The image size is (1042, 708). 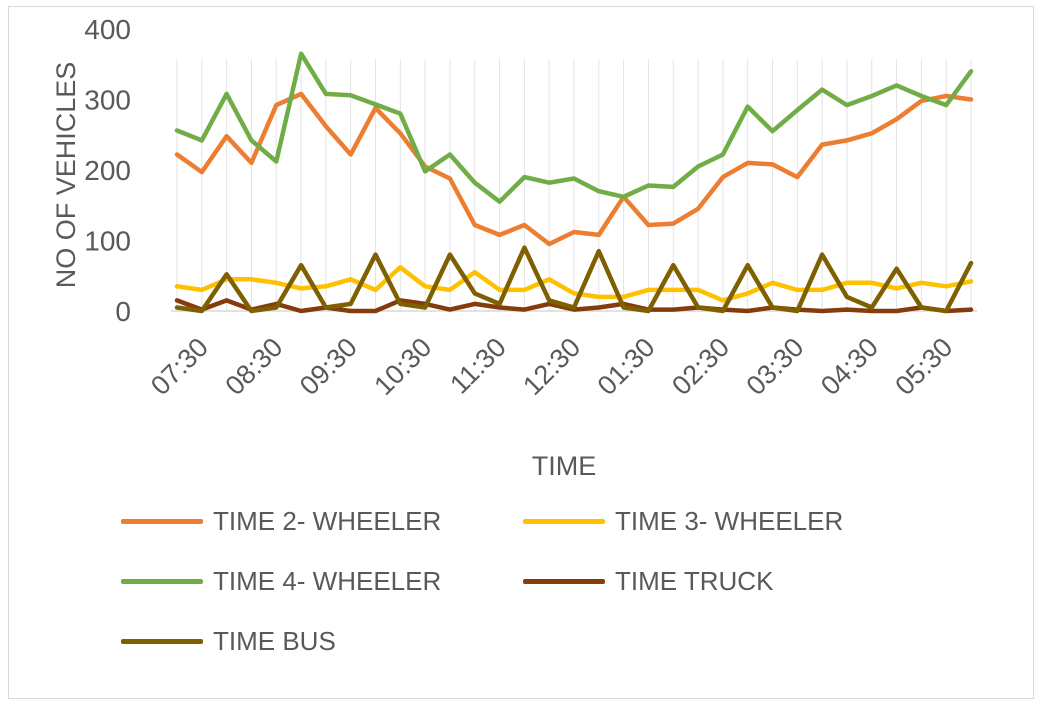 What do you see at coordinates (626, 366) in the screenshot?
I see `x-tick-label: 01:30` at bounding box center [626, 366].